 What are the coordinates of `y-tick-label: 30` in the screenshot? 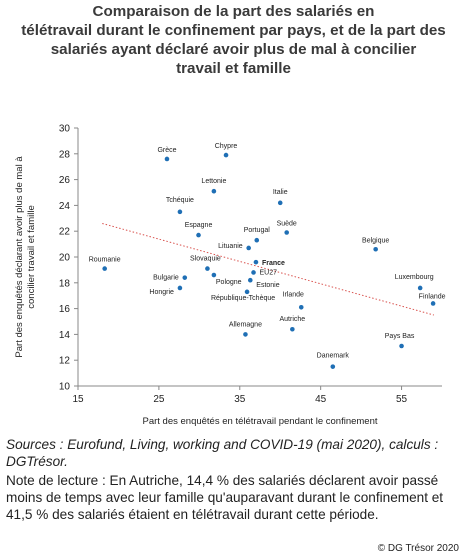 It's located at (65, 129).